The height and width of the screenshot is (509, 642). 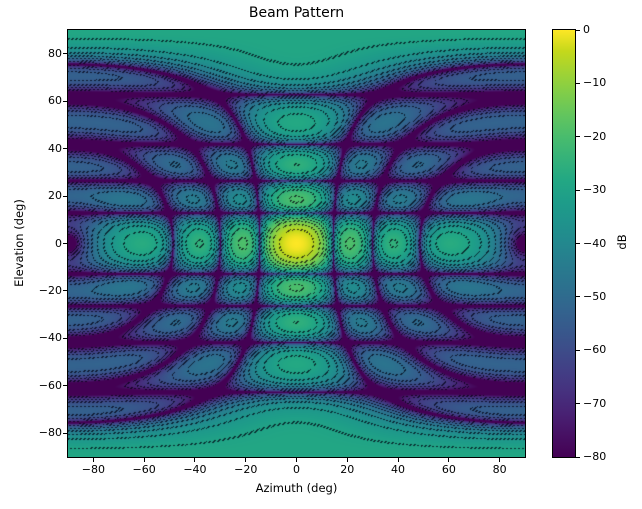 I want to click on colorbar-tick-label: −50, so click(x=595, y=296).